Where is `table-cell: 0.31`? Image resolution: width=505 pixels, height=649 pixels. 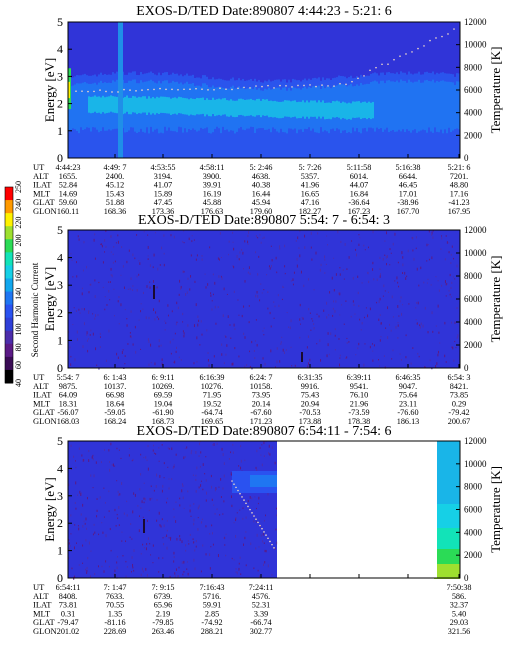
table-cell: 0.31 is located at coordinates (68, 613).